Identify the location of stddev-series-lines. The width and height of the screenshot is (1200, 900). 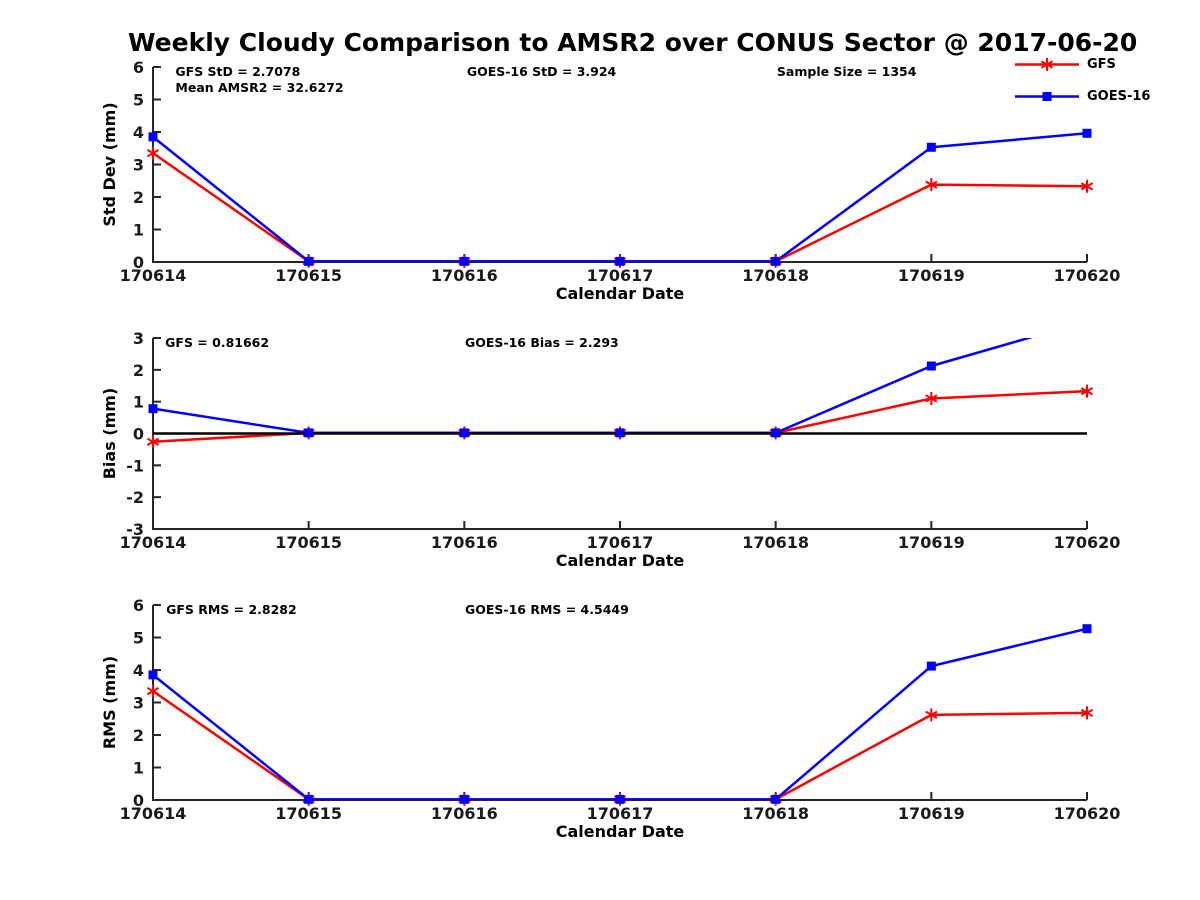
(620, 197).